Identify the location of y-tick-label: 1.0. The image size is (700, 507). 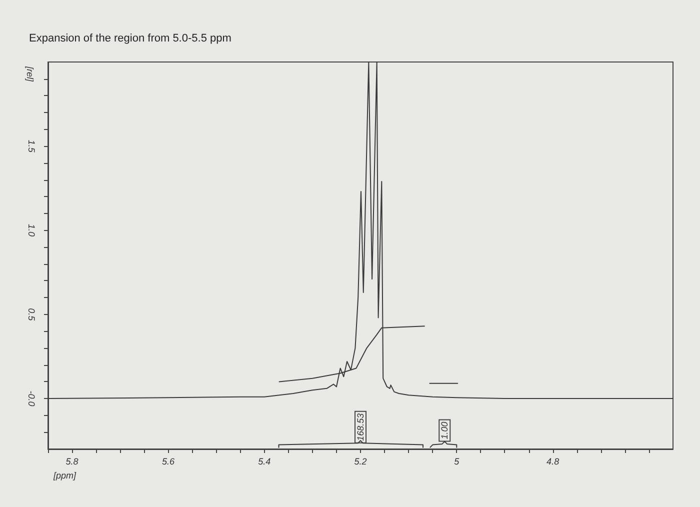
(31, 230).